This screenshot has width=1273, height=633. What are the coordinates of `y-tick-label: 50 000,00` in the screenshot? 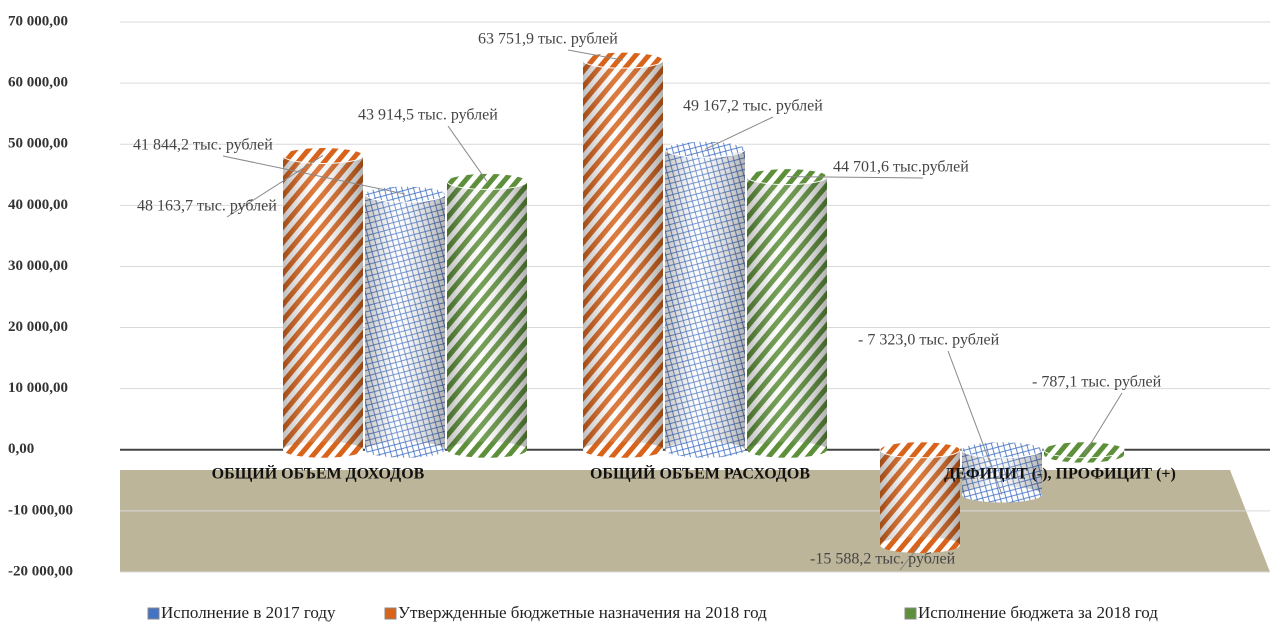 It's located at (38, 144).